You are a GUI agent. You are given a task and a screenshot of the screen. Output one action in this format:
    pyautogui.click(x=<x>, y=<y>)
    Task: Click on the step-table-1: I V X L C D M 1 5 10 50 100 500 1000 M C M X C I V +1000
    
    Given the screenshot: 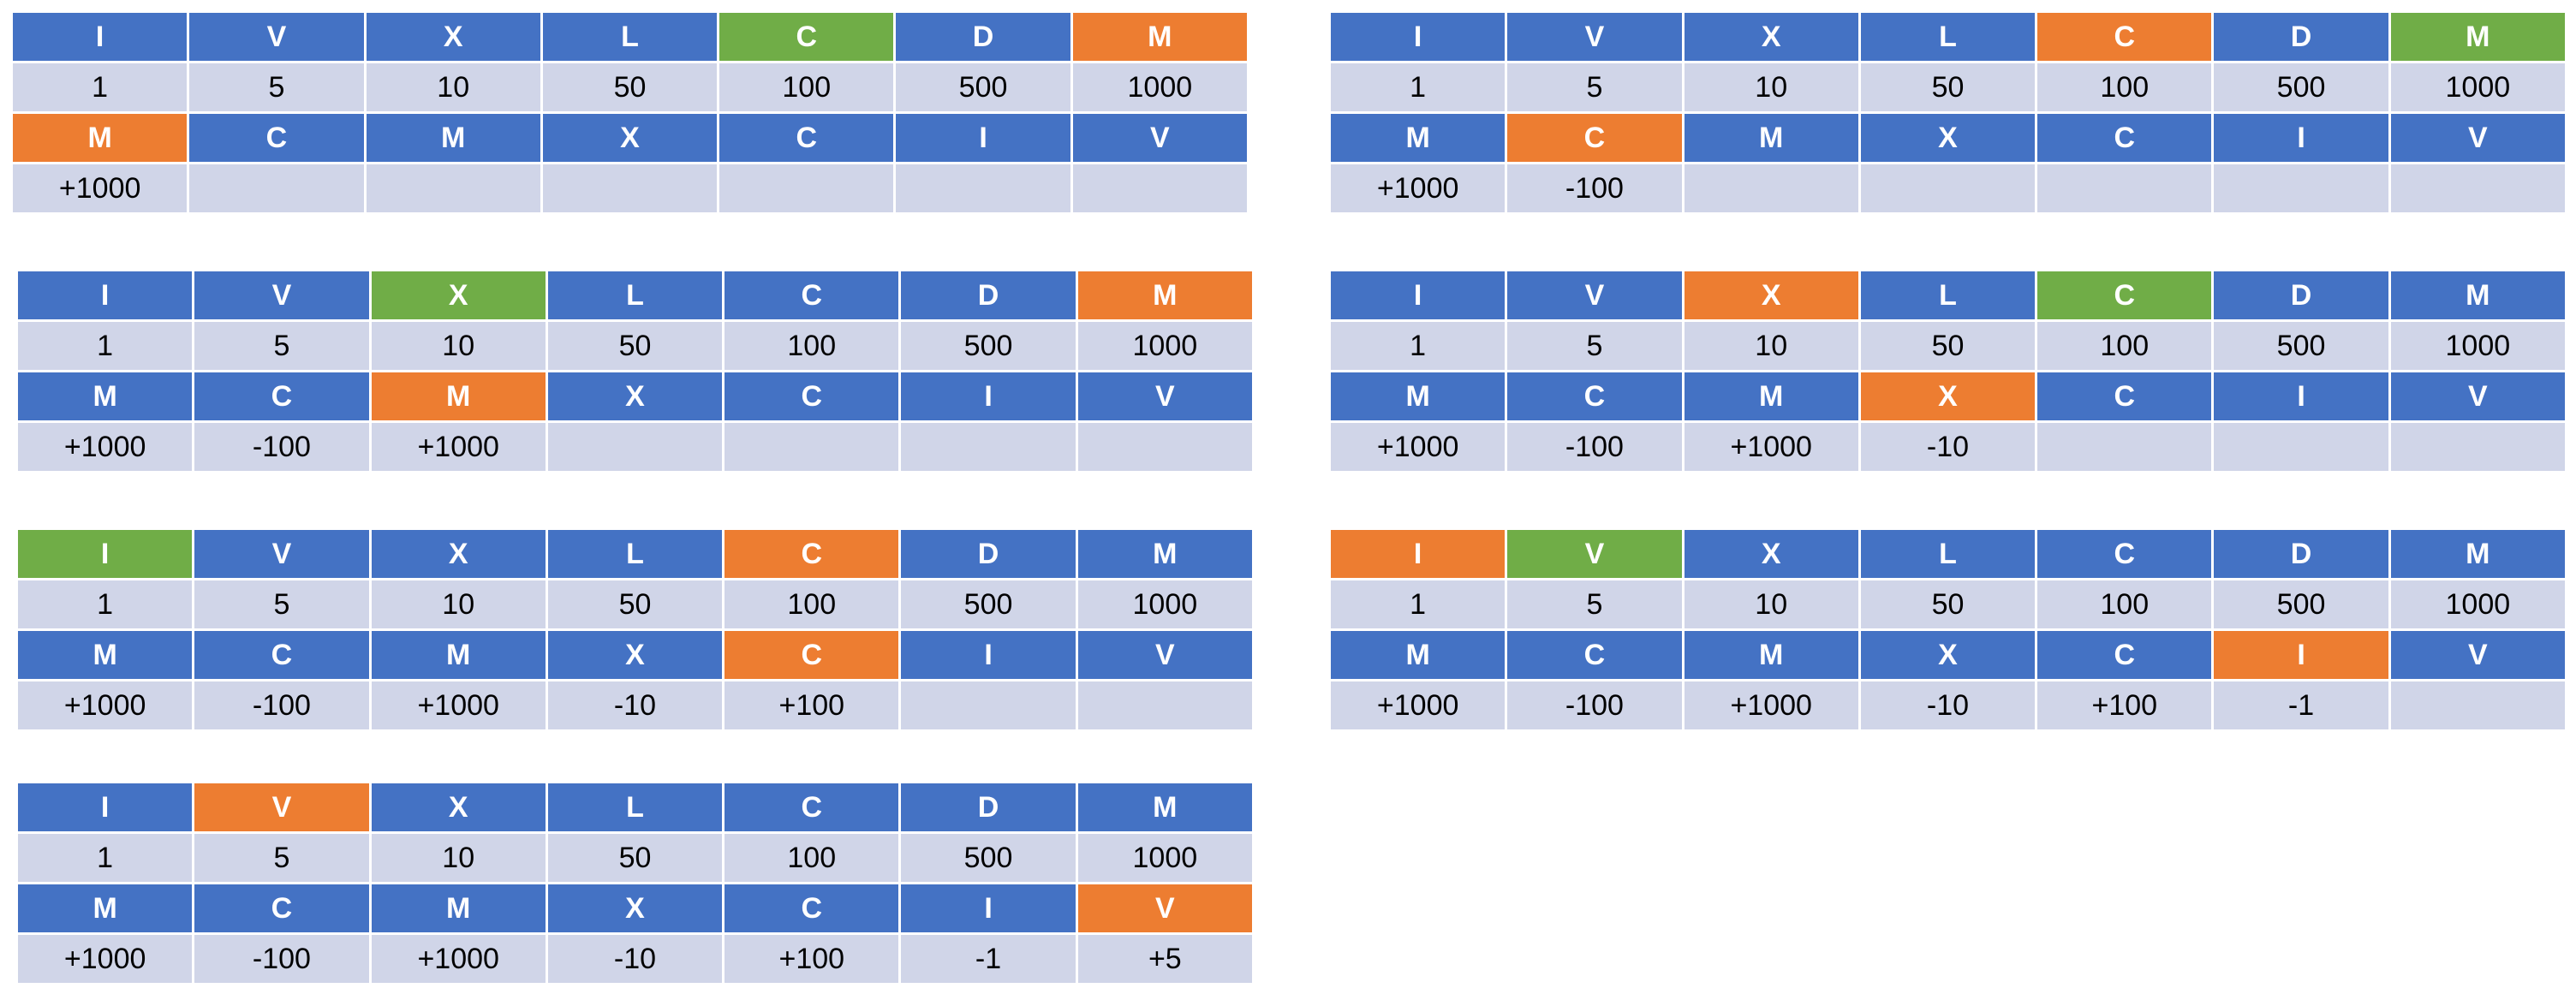 What is the action you would take?
    pyautogui.click(x=629, y=112)
    